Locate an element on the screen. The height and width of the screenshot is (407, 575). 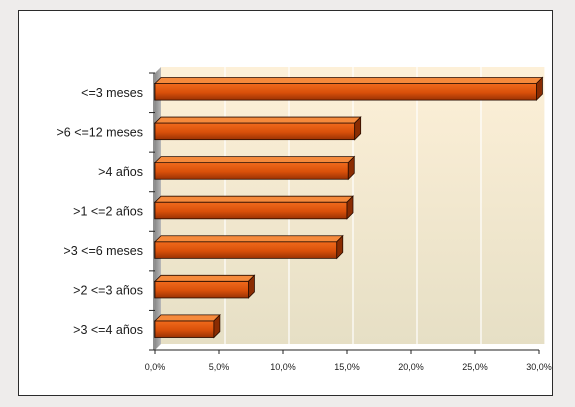
category-label: >1 <=2 años is located at coordinates (108, 212).